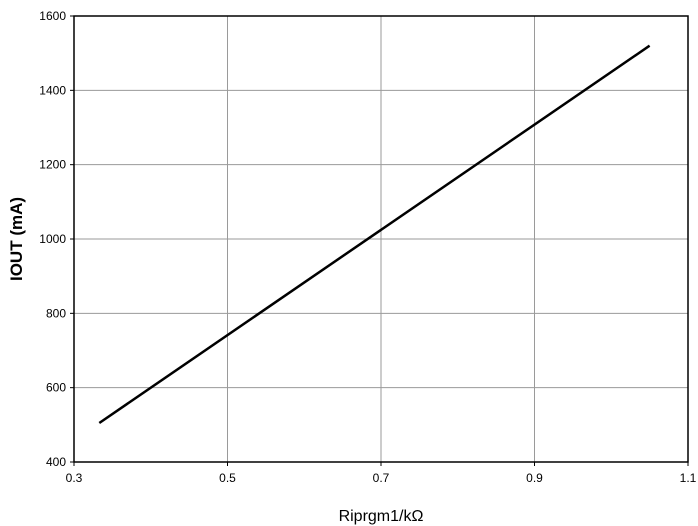 The height and width of the screenshot is (526, 698). I want to click on x-tick-label: 0.5, so click(227, 478).